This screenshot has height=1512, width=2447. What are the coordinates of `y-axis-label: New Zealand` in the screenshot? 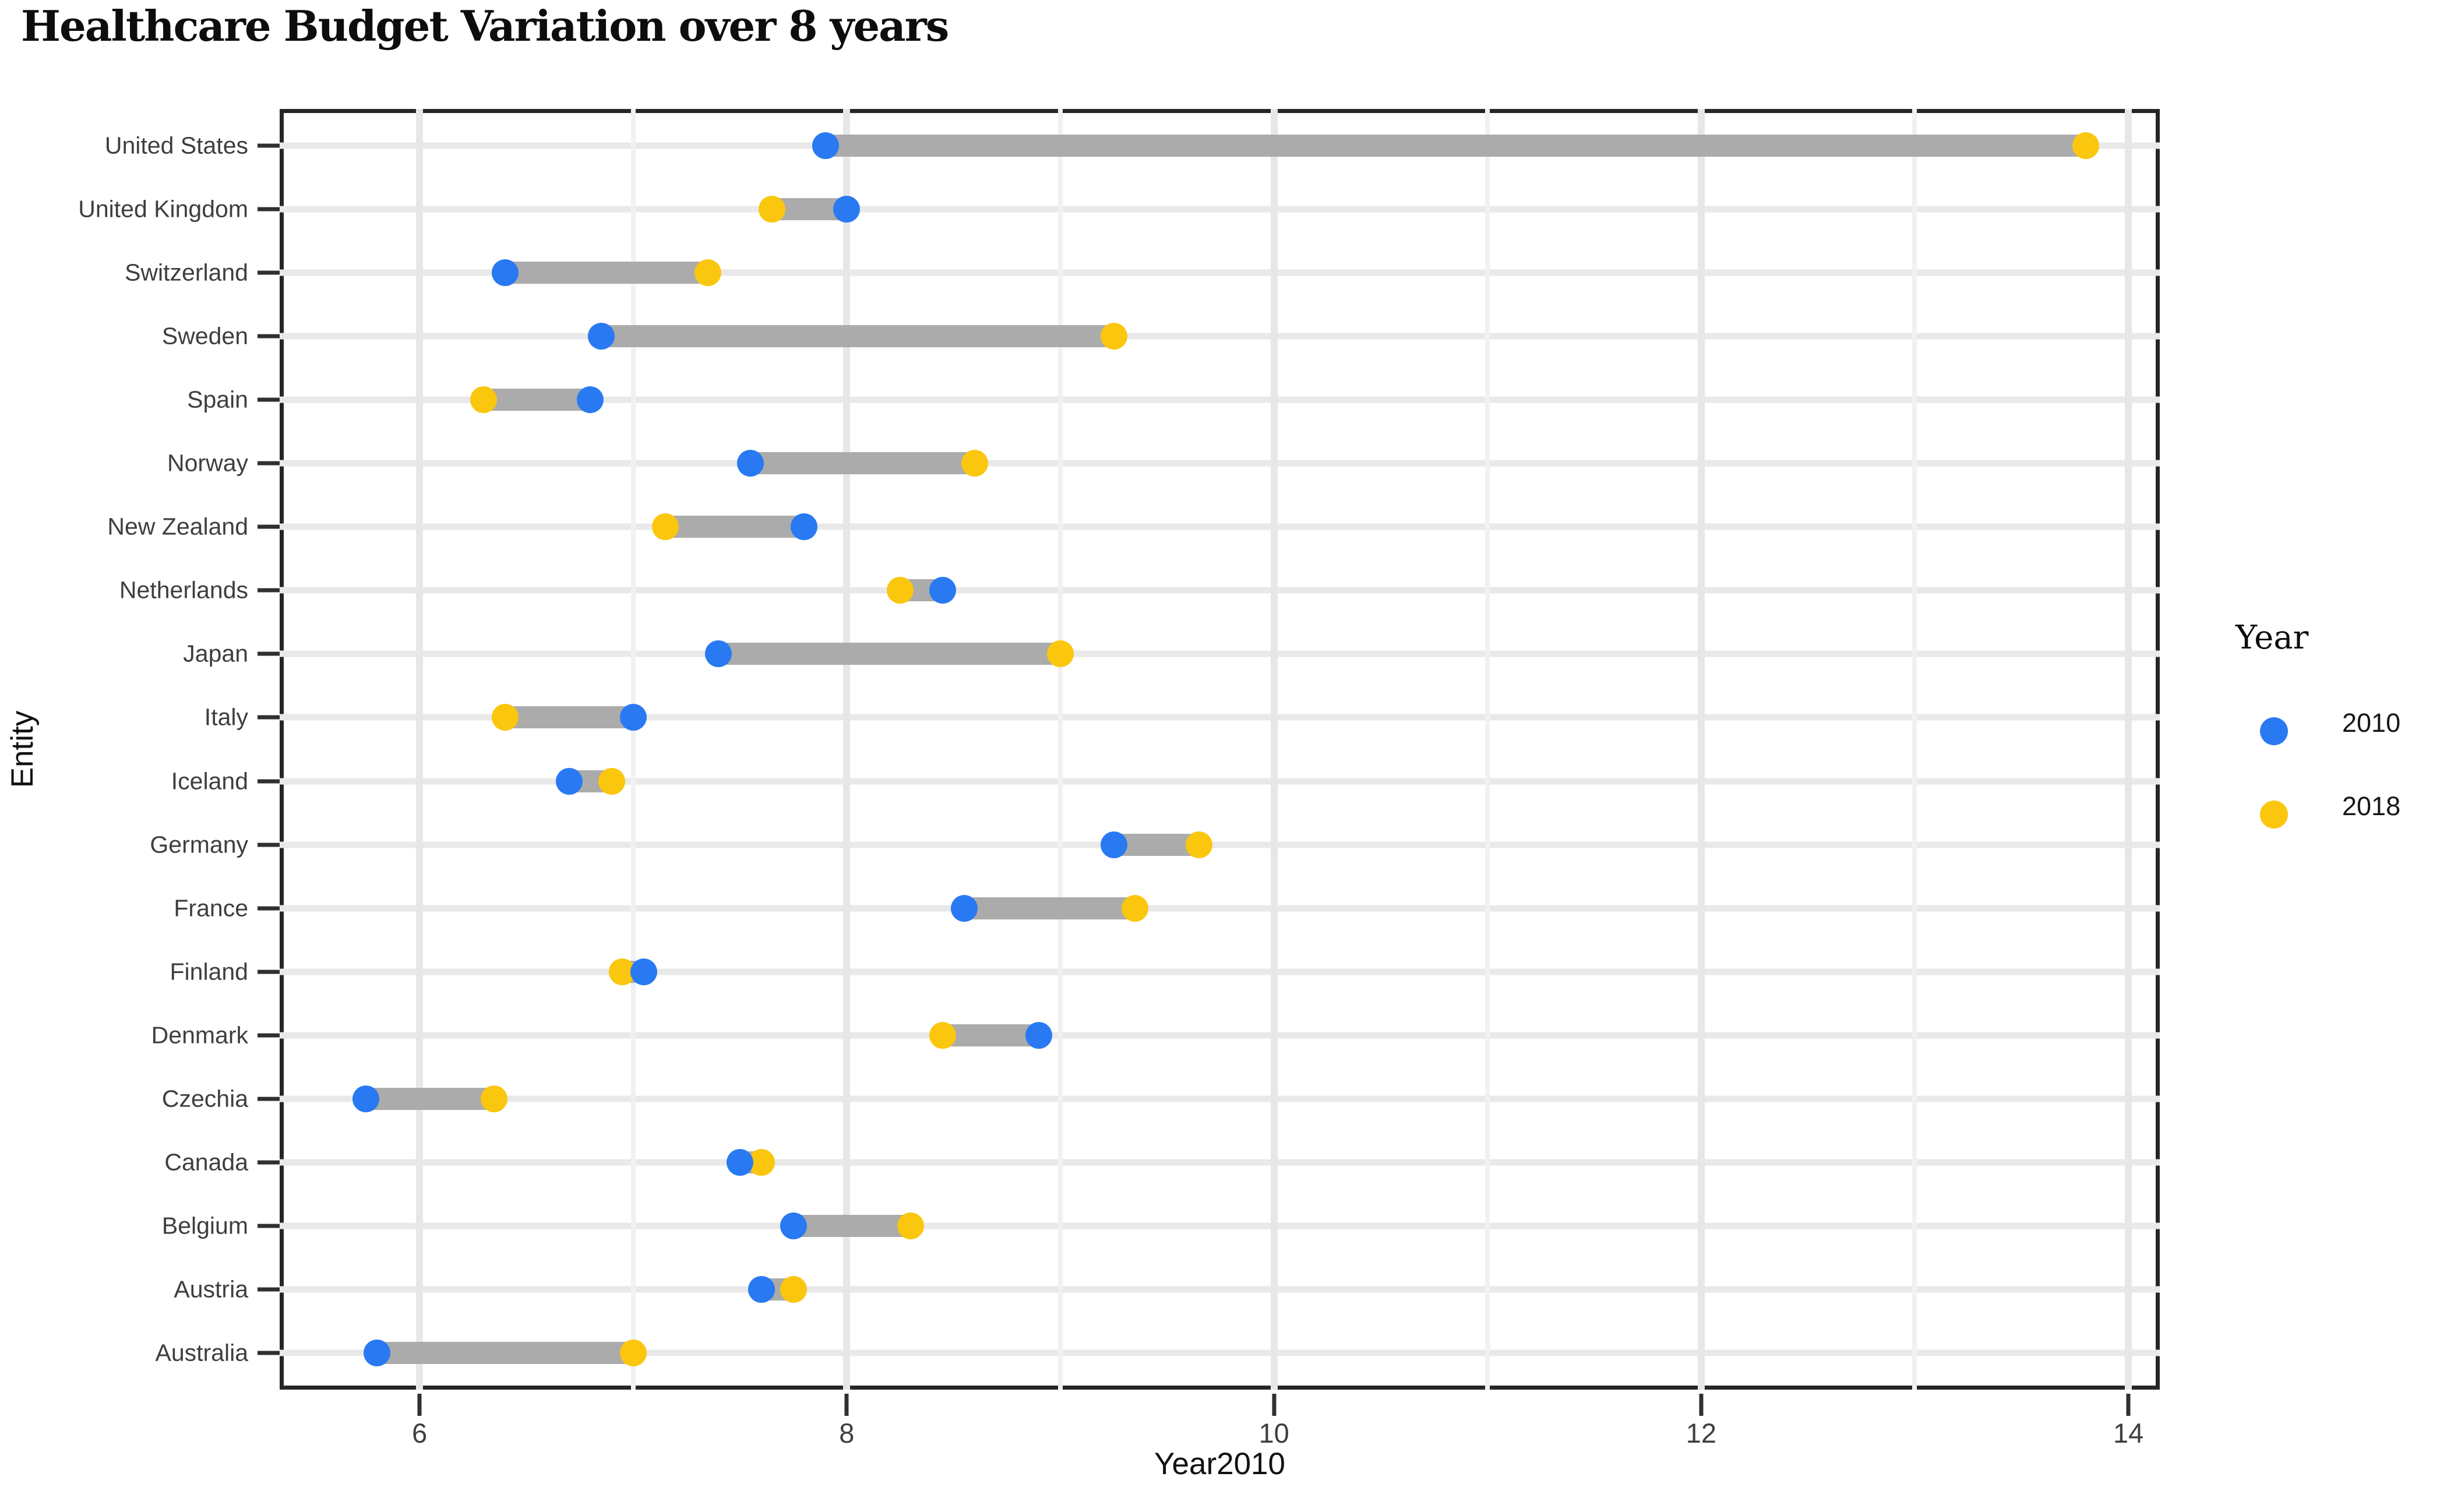 It's located at (178, 526).